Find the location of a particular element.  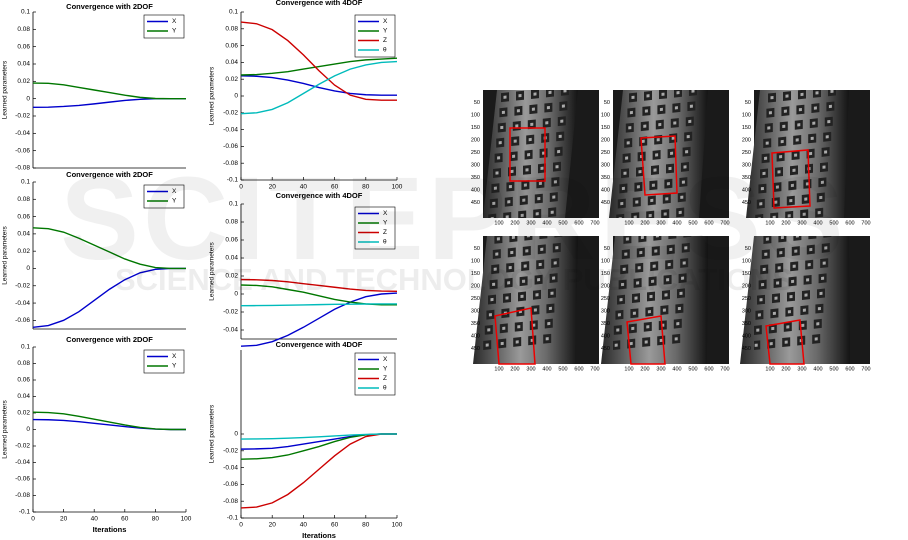

image-x-tick-label: 400 is located at coordinates (676, 369).